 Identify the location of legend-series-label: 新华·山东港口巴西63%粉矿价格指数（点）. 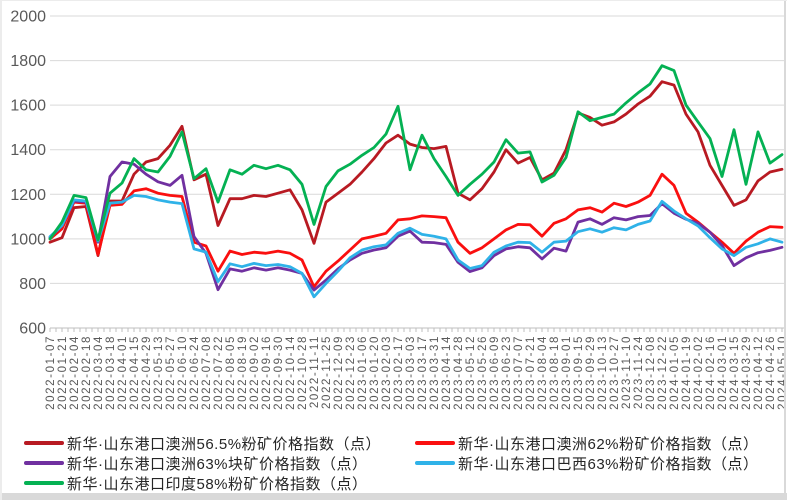
(608, 464).